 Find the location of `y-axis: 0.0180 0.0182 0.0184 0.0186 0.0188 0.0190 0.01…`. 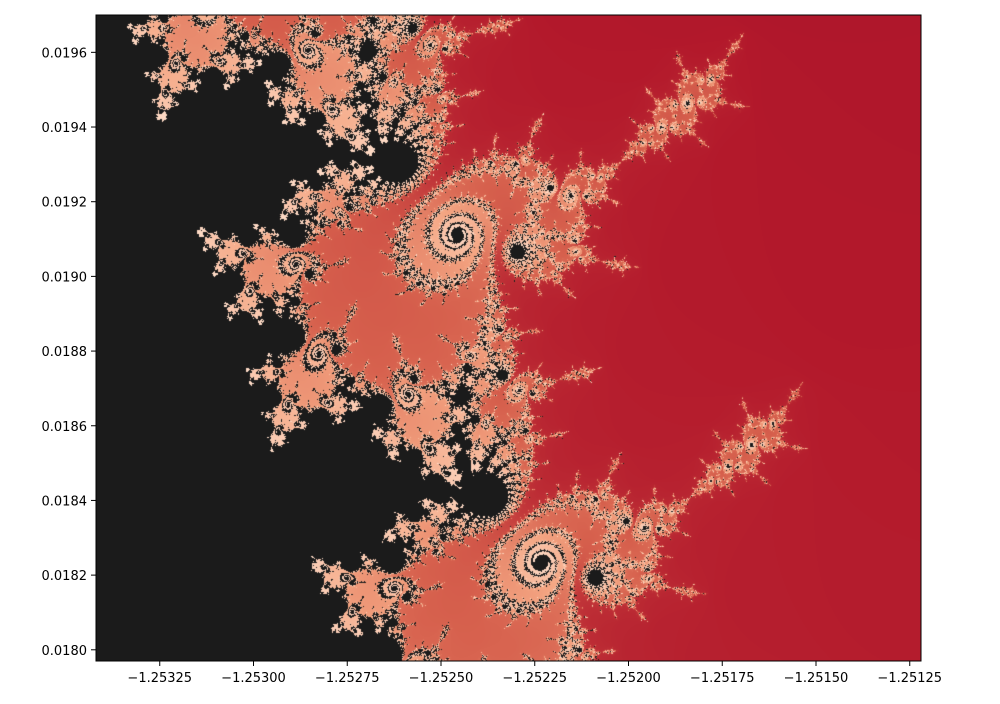

y-axis: 0.0180 0.0182 0.0184 0.0186 0.0188 0.0190 0.01… is located at coordinates (69, 352).